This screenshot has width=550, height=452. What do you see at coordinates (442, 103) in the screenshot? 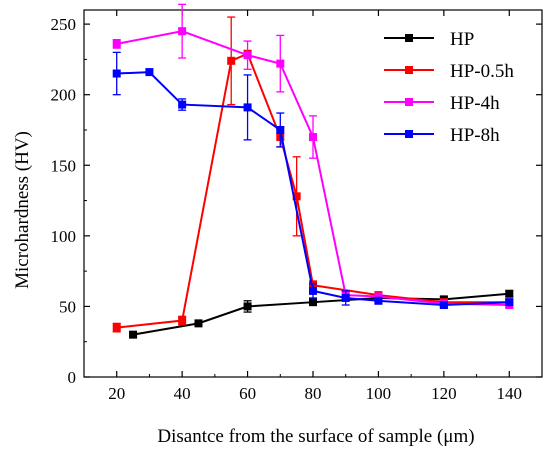
I see `legend-item: HP-4h` at bounding box center [442, 103].